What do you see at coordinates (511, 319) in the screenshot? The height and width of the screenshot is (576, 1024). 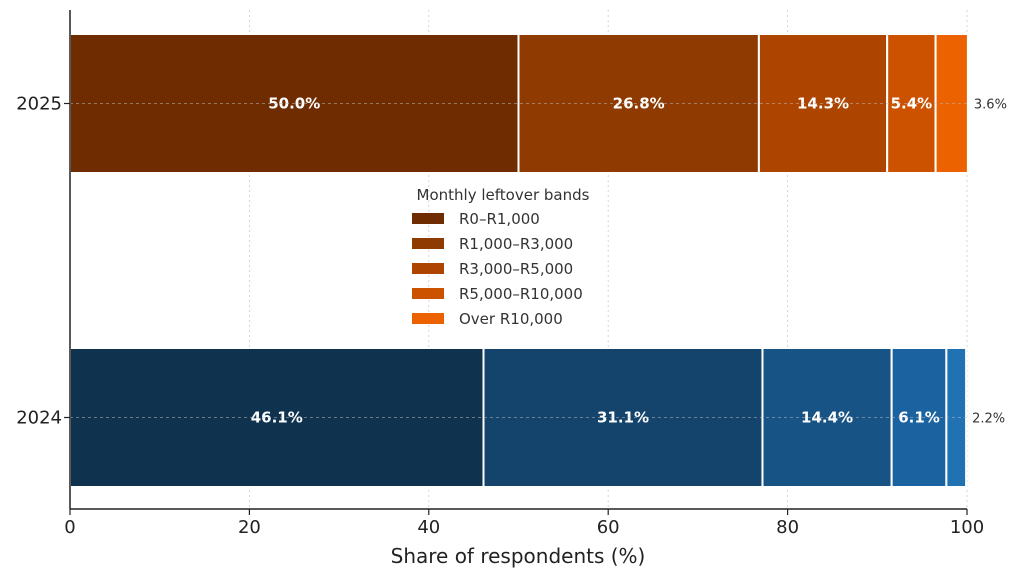 I see `legend-entry-label: Over R10,000` at bounding box center [511, 319].